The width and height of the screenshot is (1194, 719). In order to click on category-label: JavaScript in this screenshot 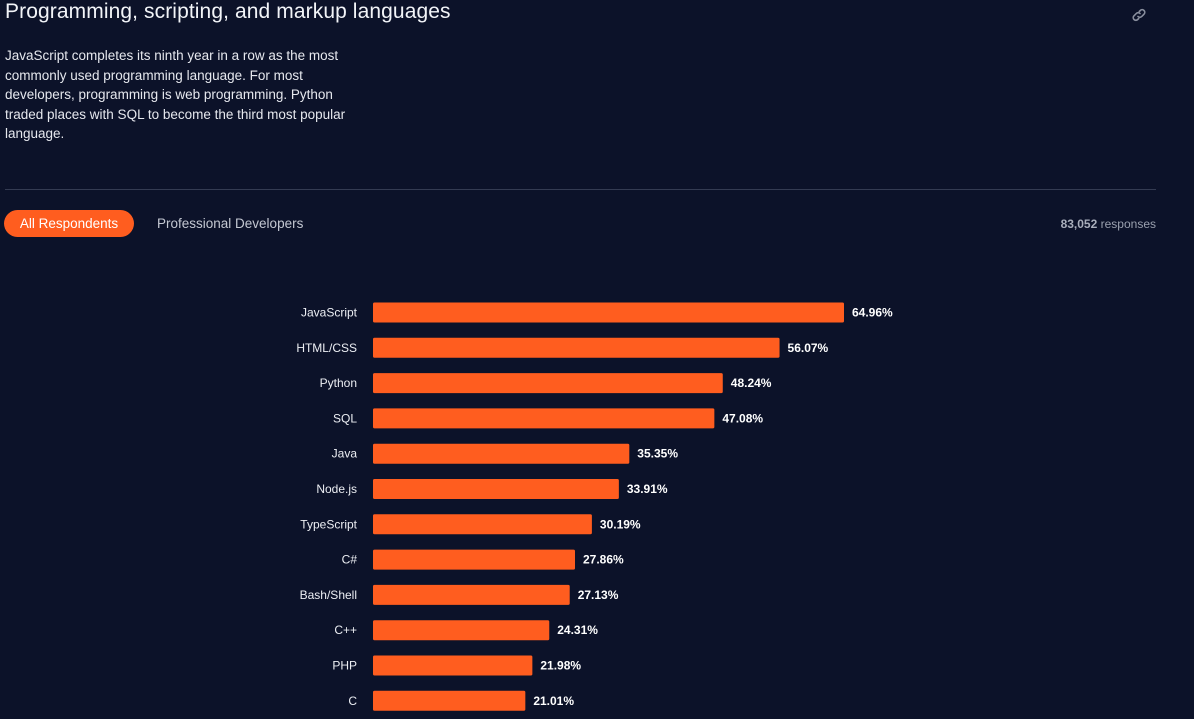, I will do `click(329, 313)`.